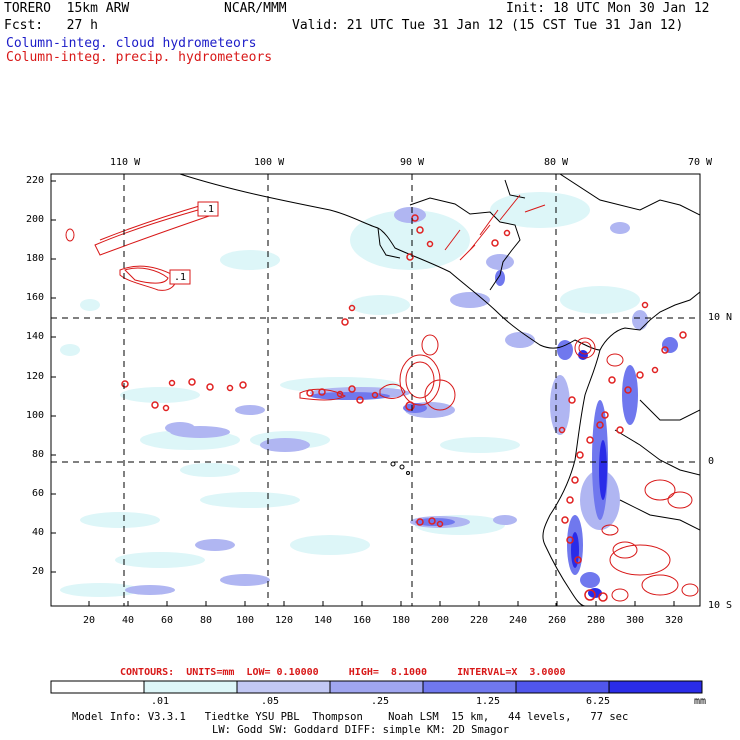  What do you see at coordinates (720, 605) in the screenshot?
I see `lat-label-10s: 10 S` at bounding box center [720, 605].